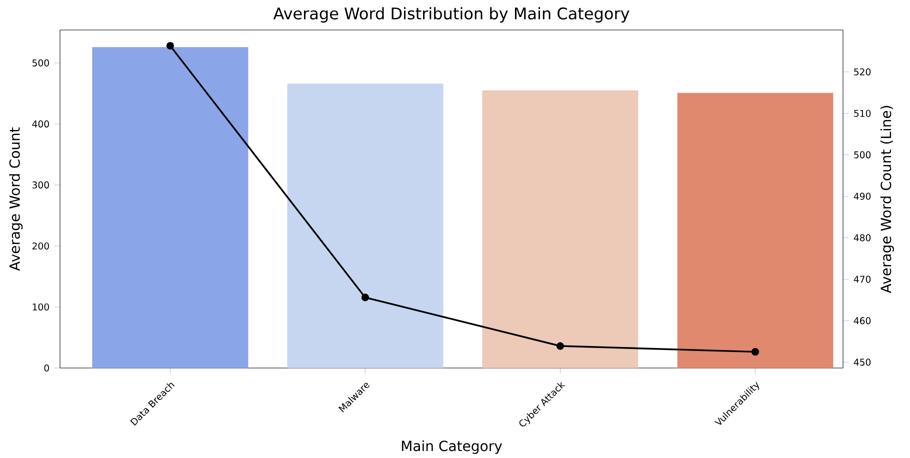 This screenshot has width=910, height=458. What do you see at coordinates (40, 306) in the screenshot?
I see `y-tick-label: 100` at bounding box center [40, 306].